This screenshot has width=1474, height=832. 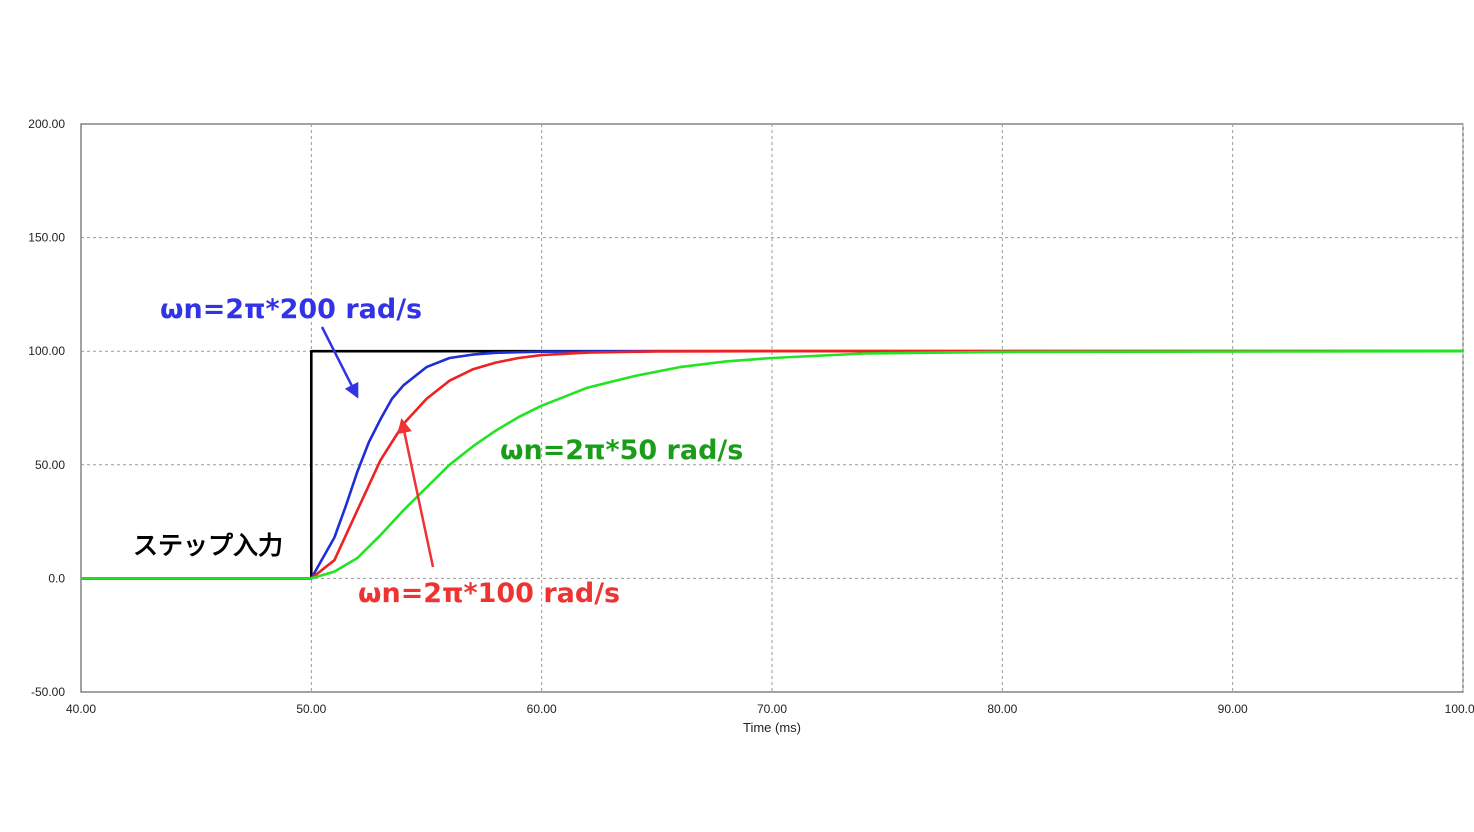 What do you see at coordinates (48, 692) in the screenshot?
I see `y-tick-label: -50.00` at bounding box center [48, 692].